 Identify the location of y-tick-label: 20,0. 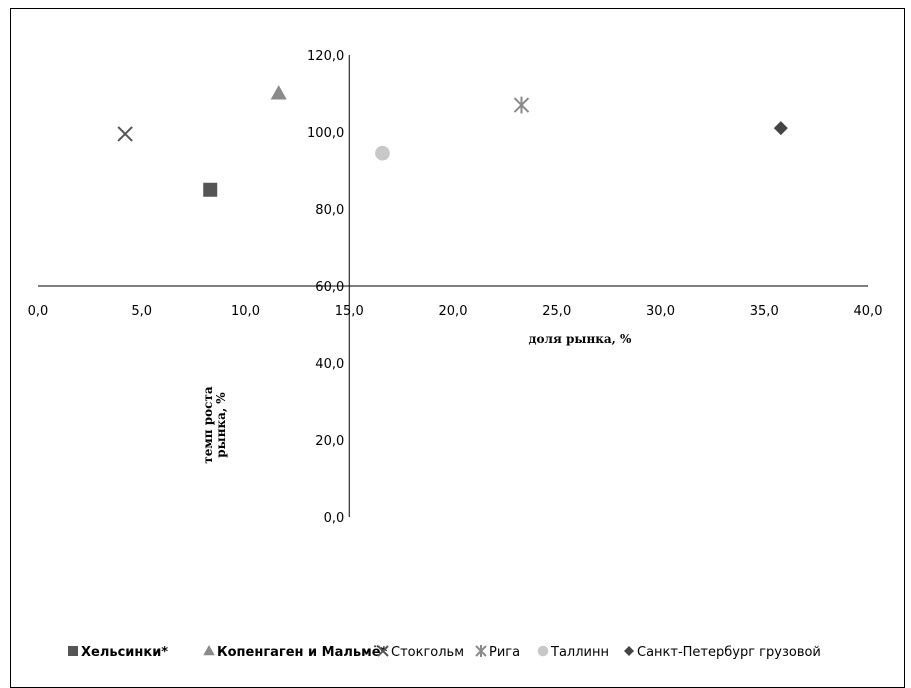
(329, 441).